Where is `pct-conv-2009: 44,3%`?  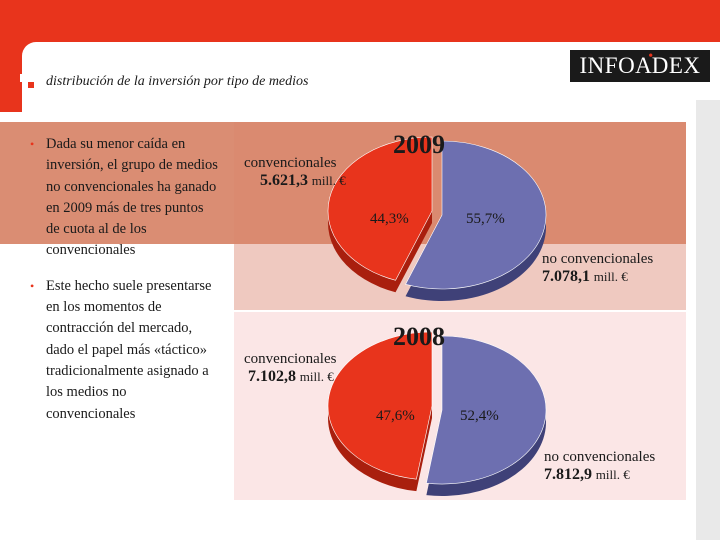
pct-conv-2009: 44,3% is located at coordinates (389, 219).